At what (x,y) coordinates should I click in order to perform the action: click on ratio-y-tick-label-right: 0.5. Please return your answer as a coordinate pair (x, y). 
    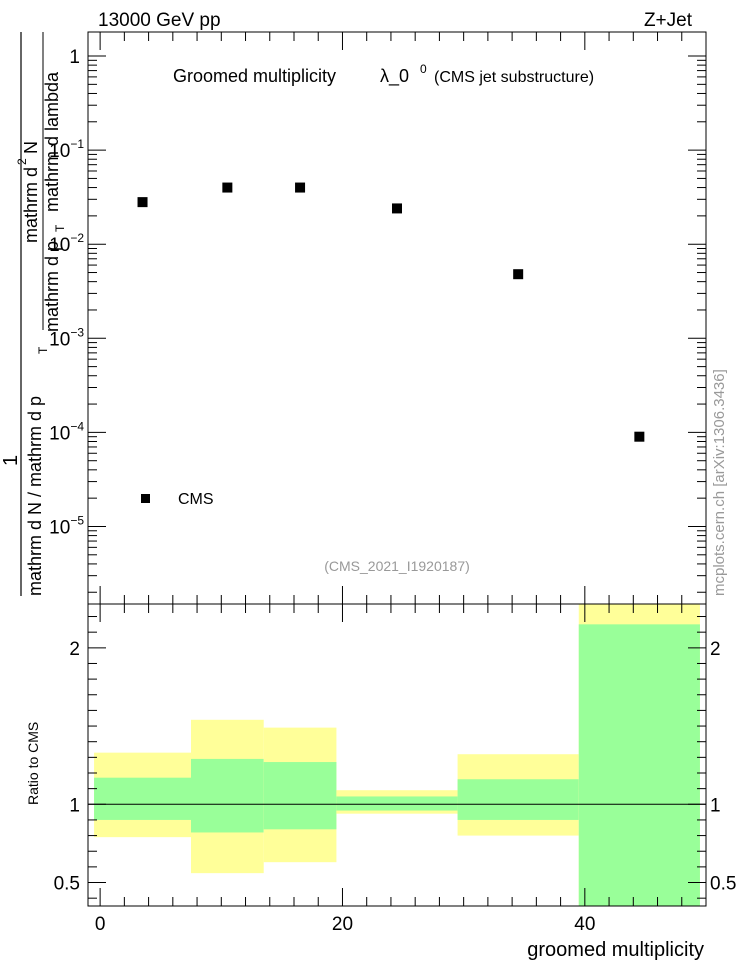
    Looking at the image, I should click on (723, 884).